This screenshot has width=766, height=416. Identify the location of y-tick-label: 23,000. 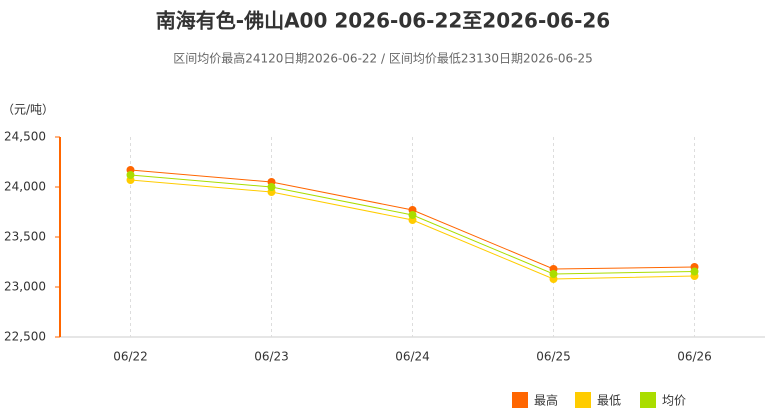
(25, 287).